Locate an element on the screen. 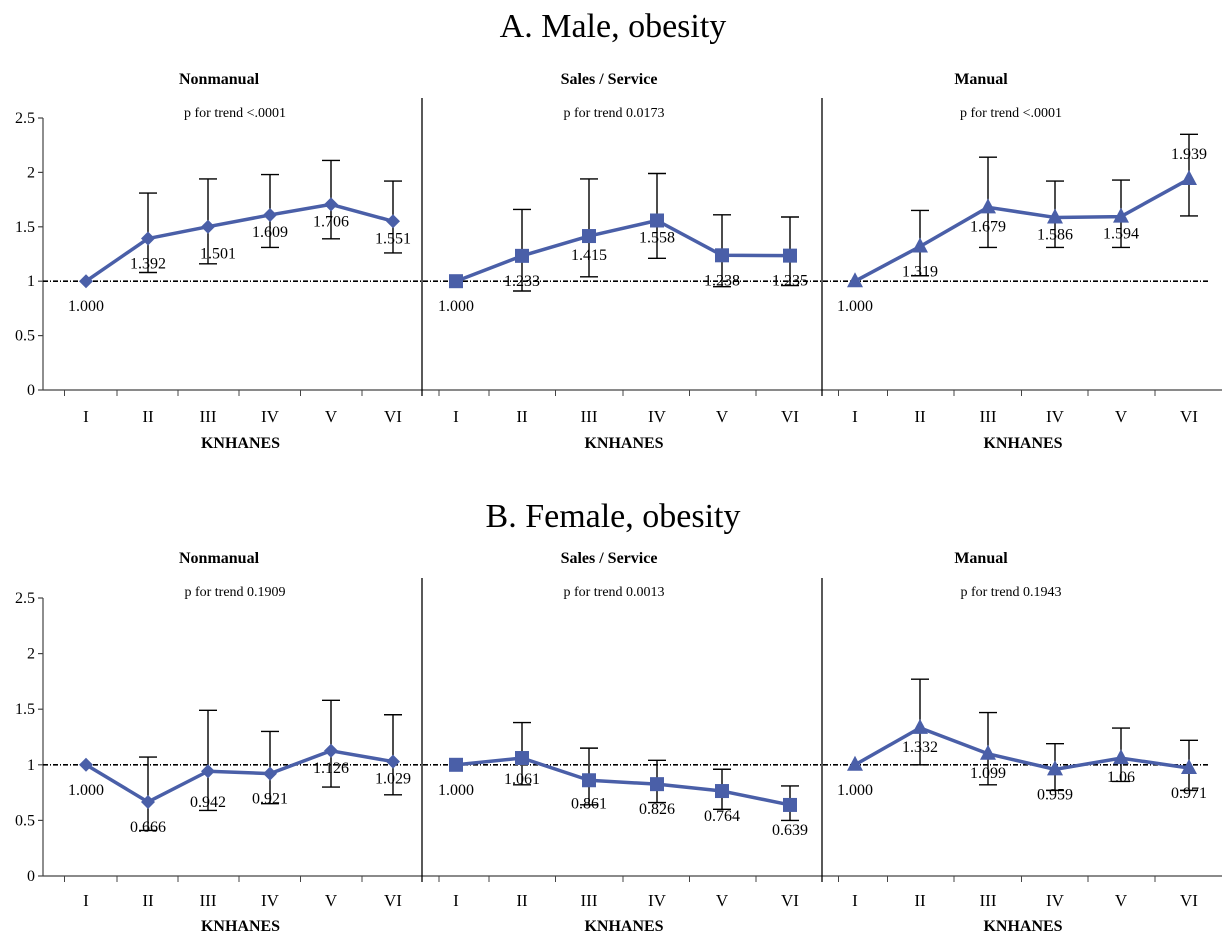  data-label: 1.235 is located at coordinates (790, 281).